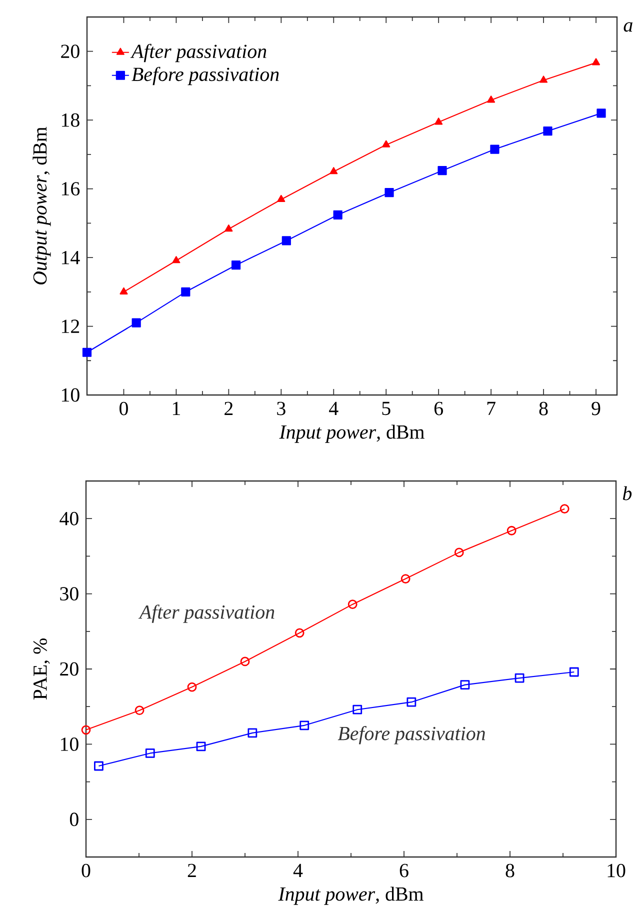 Image resolution: width=642 pixels, height=920 pixels. Describe the element at coordinates (205, 76) in the screenshot. I see `legend-label: Before passivation` at that location.